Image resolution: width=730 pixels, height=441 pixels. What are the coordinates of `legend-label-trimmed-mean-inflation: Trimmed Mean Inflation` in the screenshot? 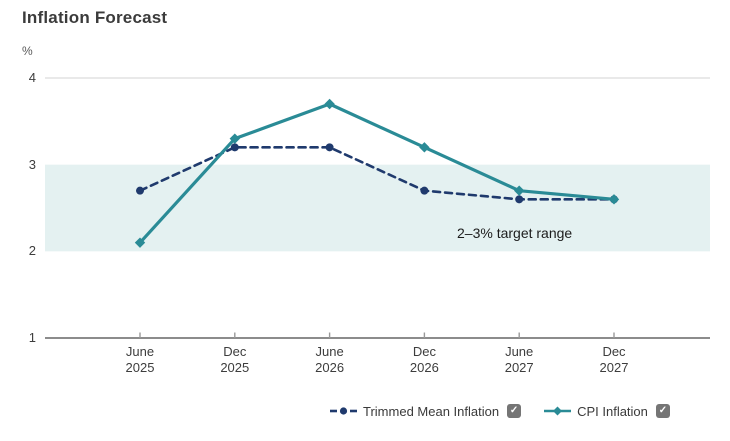 It's located at (431, 411).